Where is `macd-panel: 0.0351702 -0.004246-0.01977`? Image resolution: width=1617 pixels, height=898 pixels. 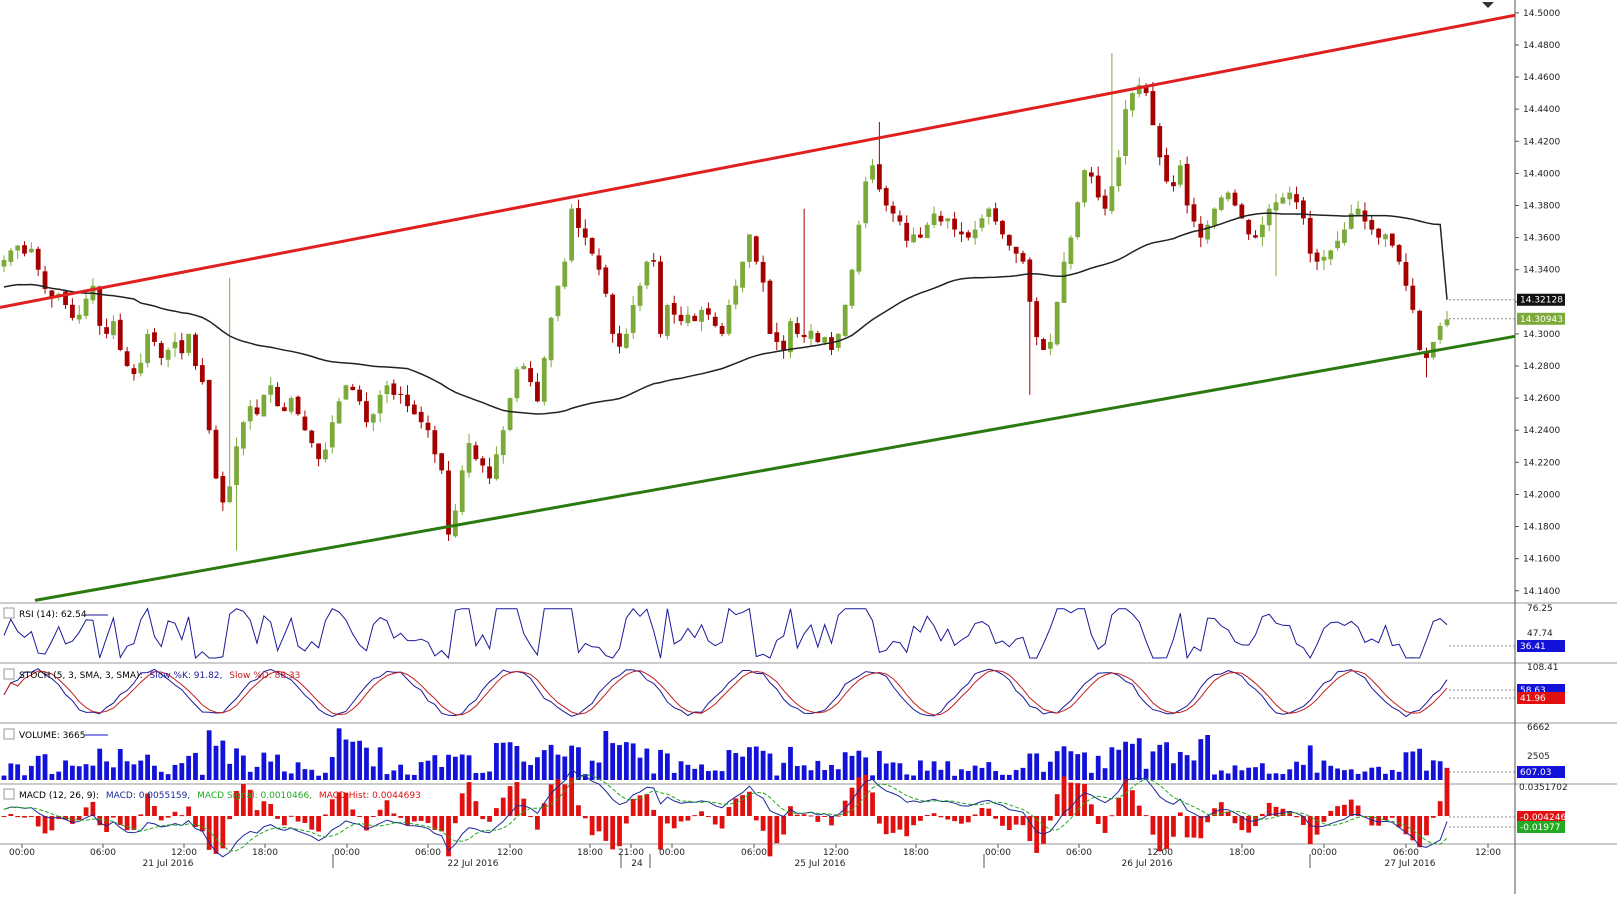
macd-panel: 0.0351702 -0.004246-0.01977 is located at coordinates (784, 813).